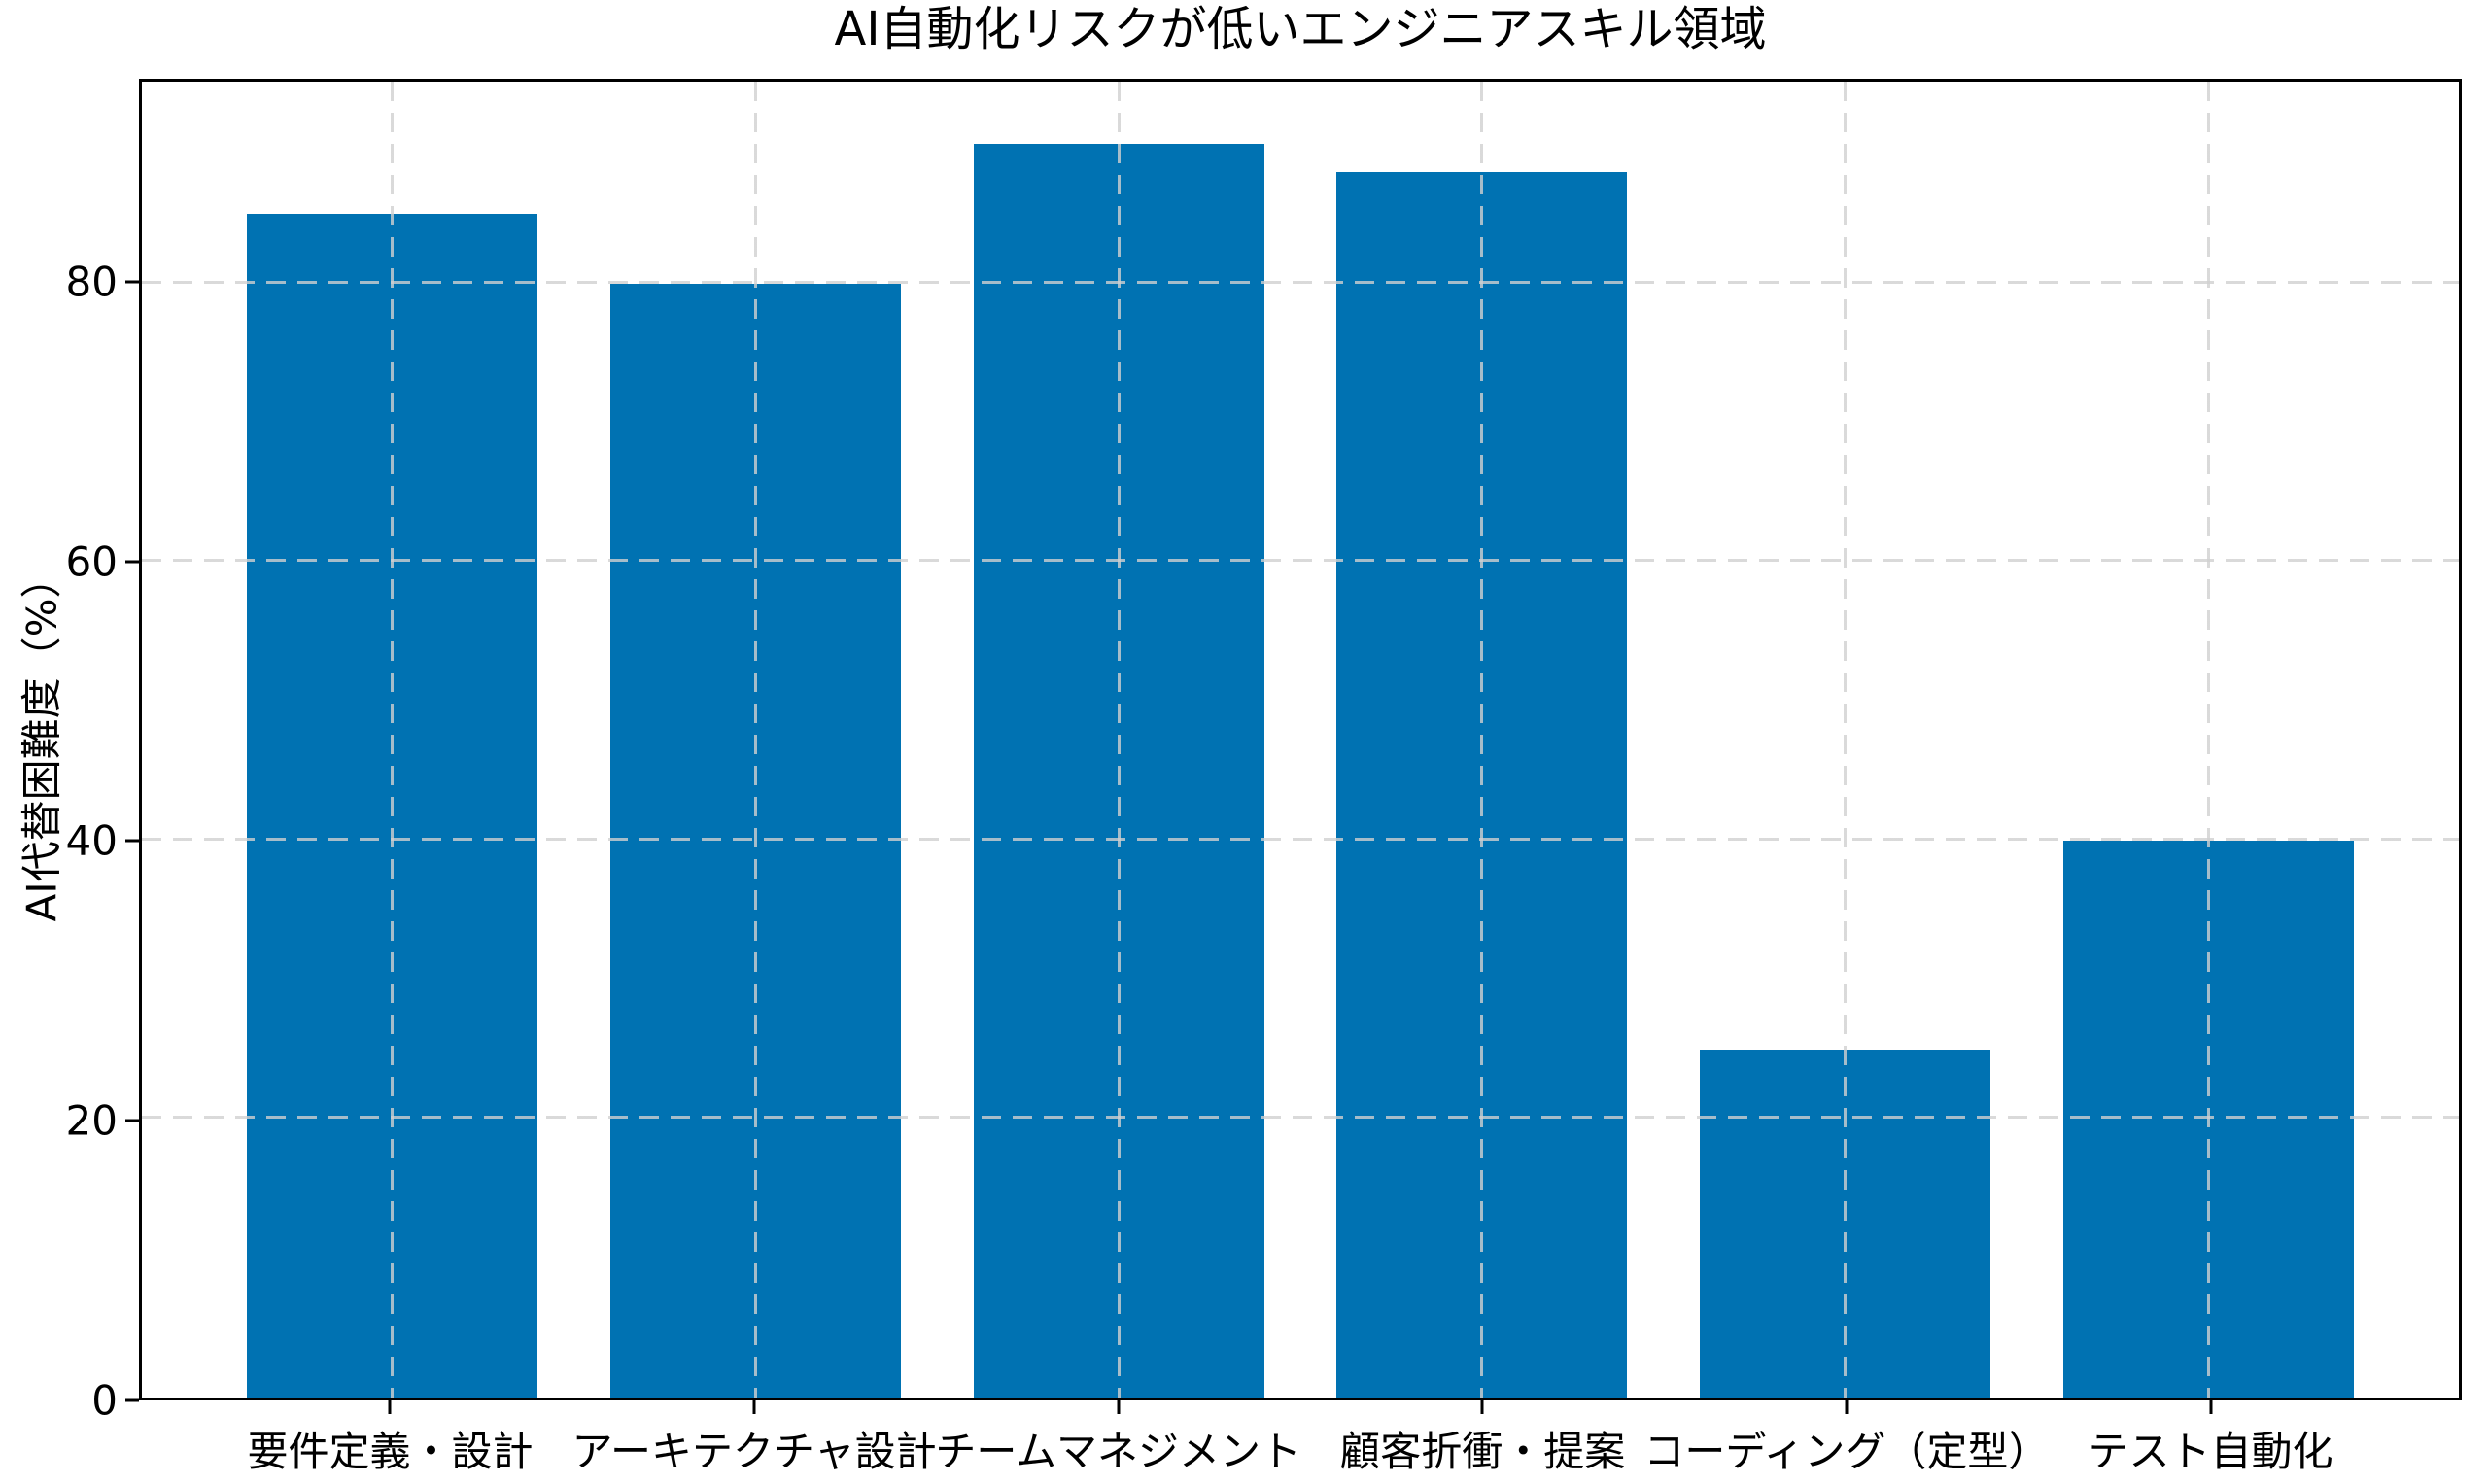  What do you see at coordinates (91, 282) in the screenshot?
I see `y-tick-label: 80` at bounding box center [91, 282].